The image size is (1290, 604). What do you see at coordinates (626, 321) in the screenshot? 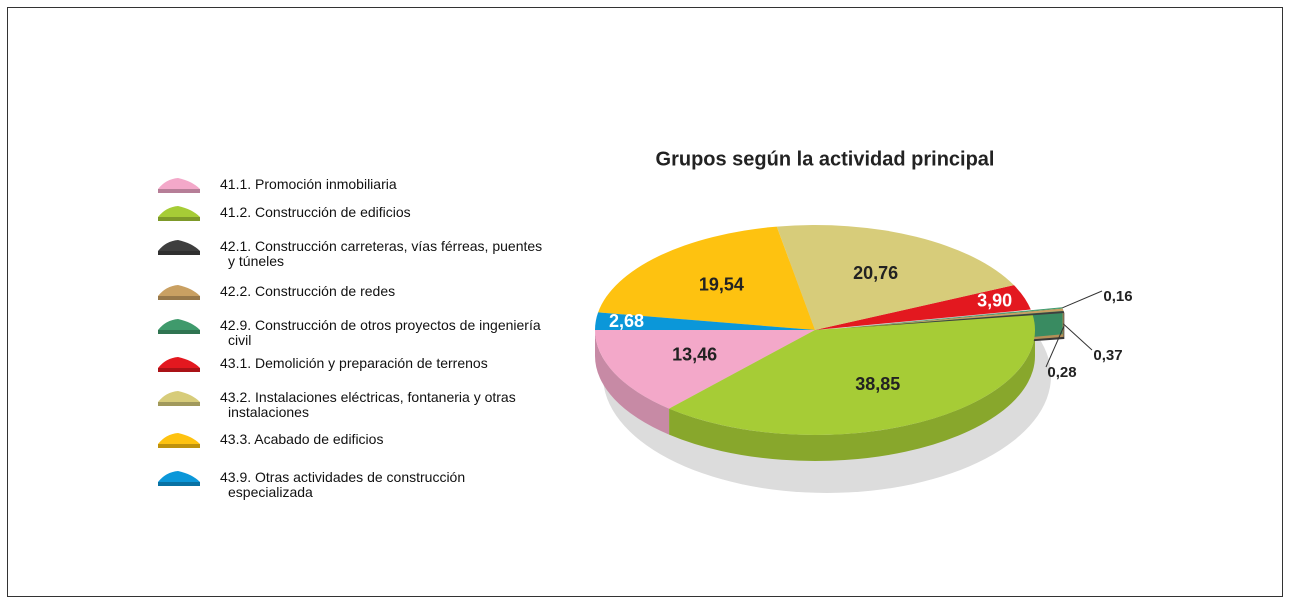
I see `data-label: 2,68` at bounding box center [626, 321].